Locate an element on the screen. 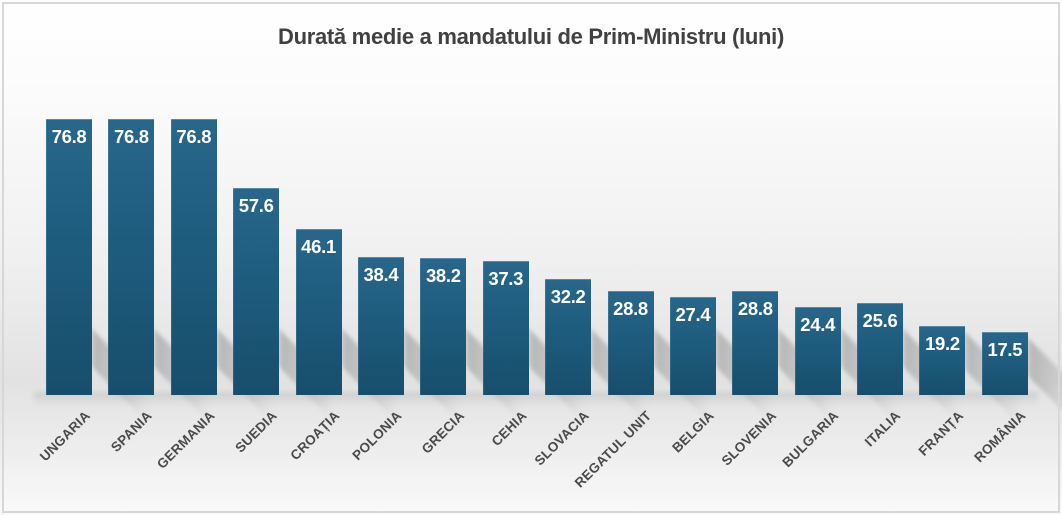  bar-value-label: 24.4 is located at coordinates (818, 324).